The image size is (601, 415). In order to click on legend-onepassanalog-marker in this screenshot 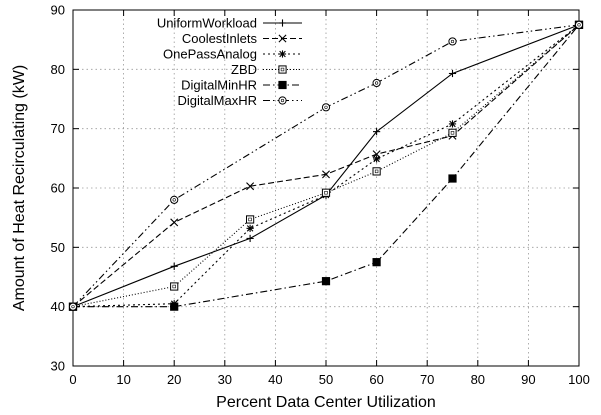, I will do `click(282, 54)`.